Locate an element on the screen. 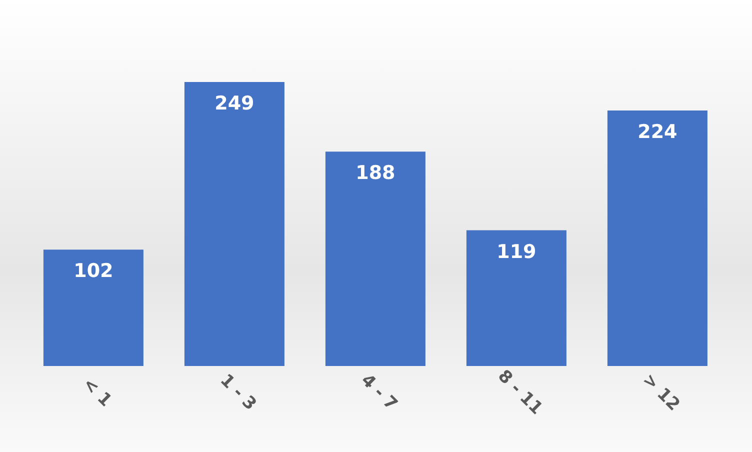 The height and width of the screenshot is (452, 752). data-label: 249 is located at coordinates (234, 103).